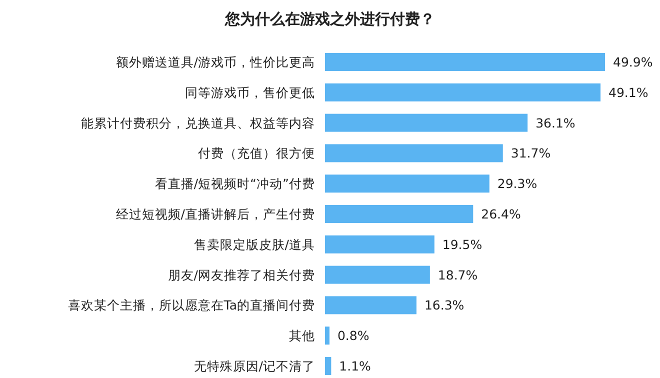 The image size is (660, 378). What do you see at coordinates (215, 62) in the screenshot?
I see `y-tick-label: 额外赠送道具/游戏币，性价比更高` at bounding box center [215, 62].